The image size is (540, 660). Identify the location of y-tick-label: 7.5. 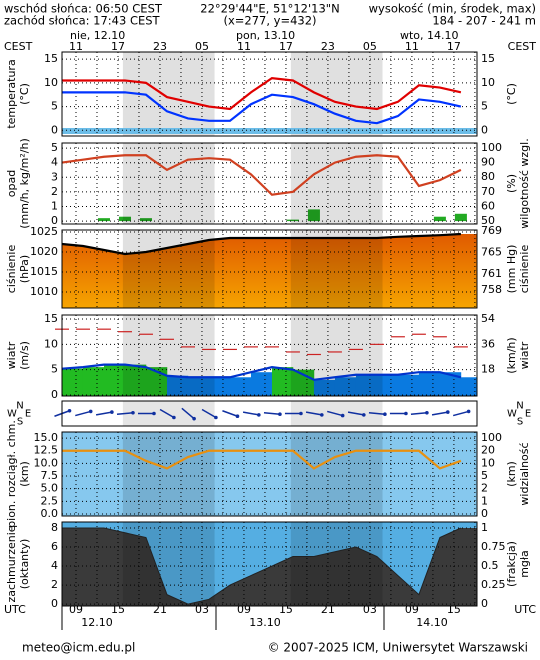
(50, 475).